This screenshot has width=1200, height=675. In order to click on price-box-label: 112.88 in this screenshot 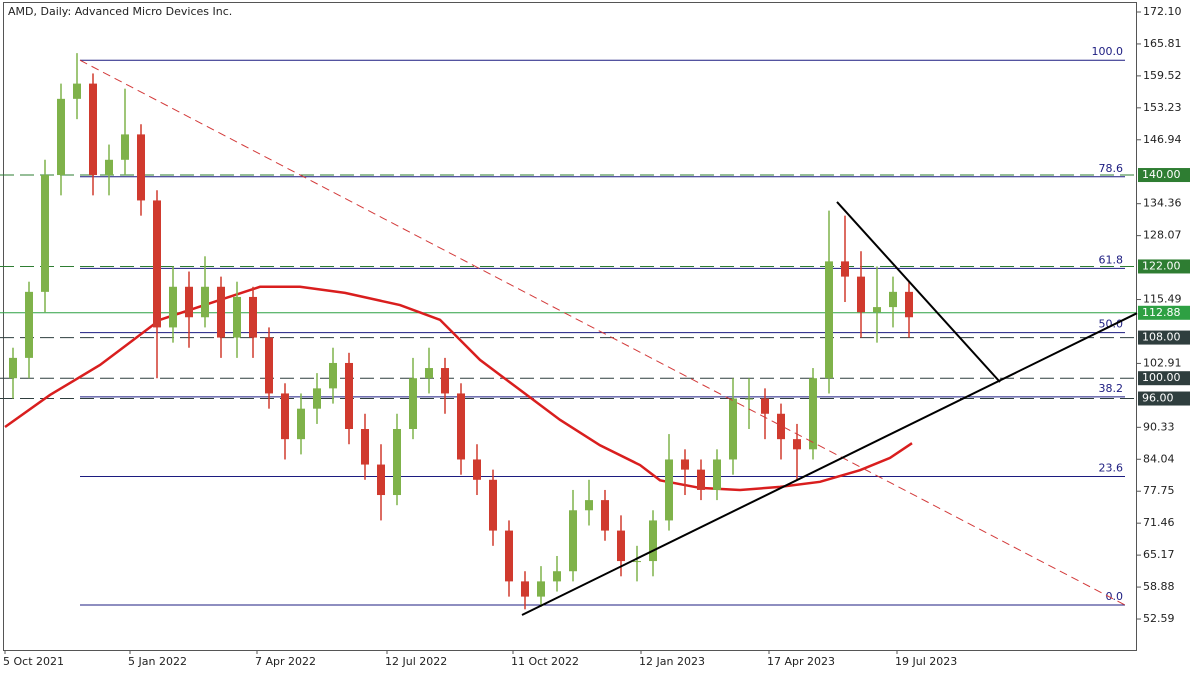, I will do `click(1161, 312)`.